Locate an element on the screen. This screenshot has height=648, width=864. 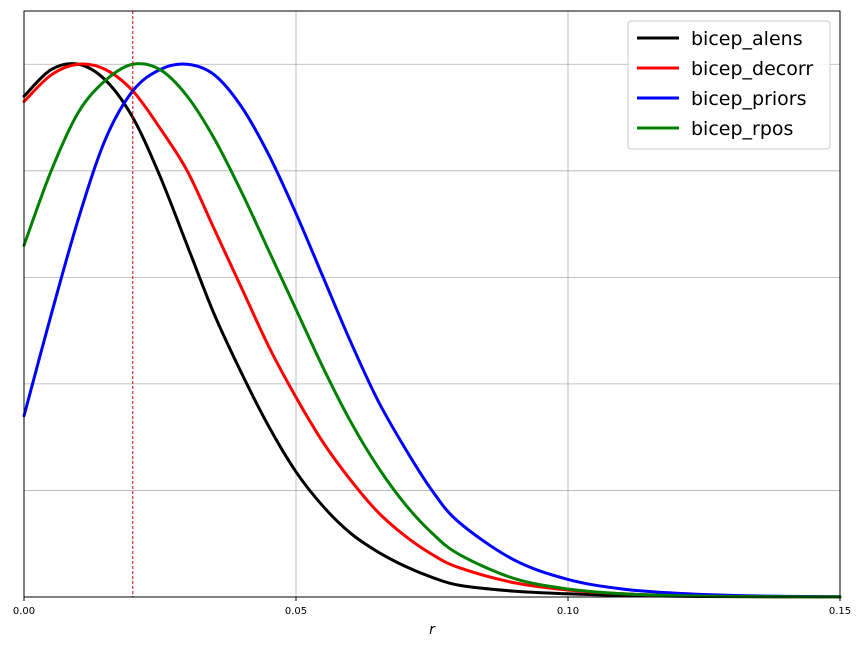
x-tick-label: 0.15 is located at coordinates (840, 611).